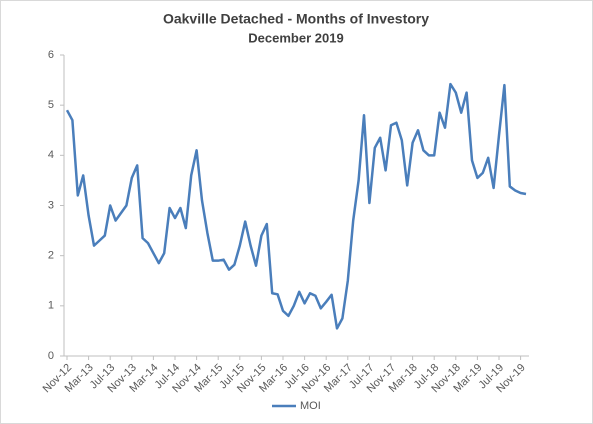 The height and width of the screenshot is (424, 593). What do you see at coordinates (51, 55) in the screenshot?
I see `y-tick-label: 6` at bounding box center [51, 55].